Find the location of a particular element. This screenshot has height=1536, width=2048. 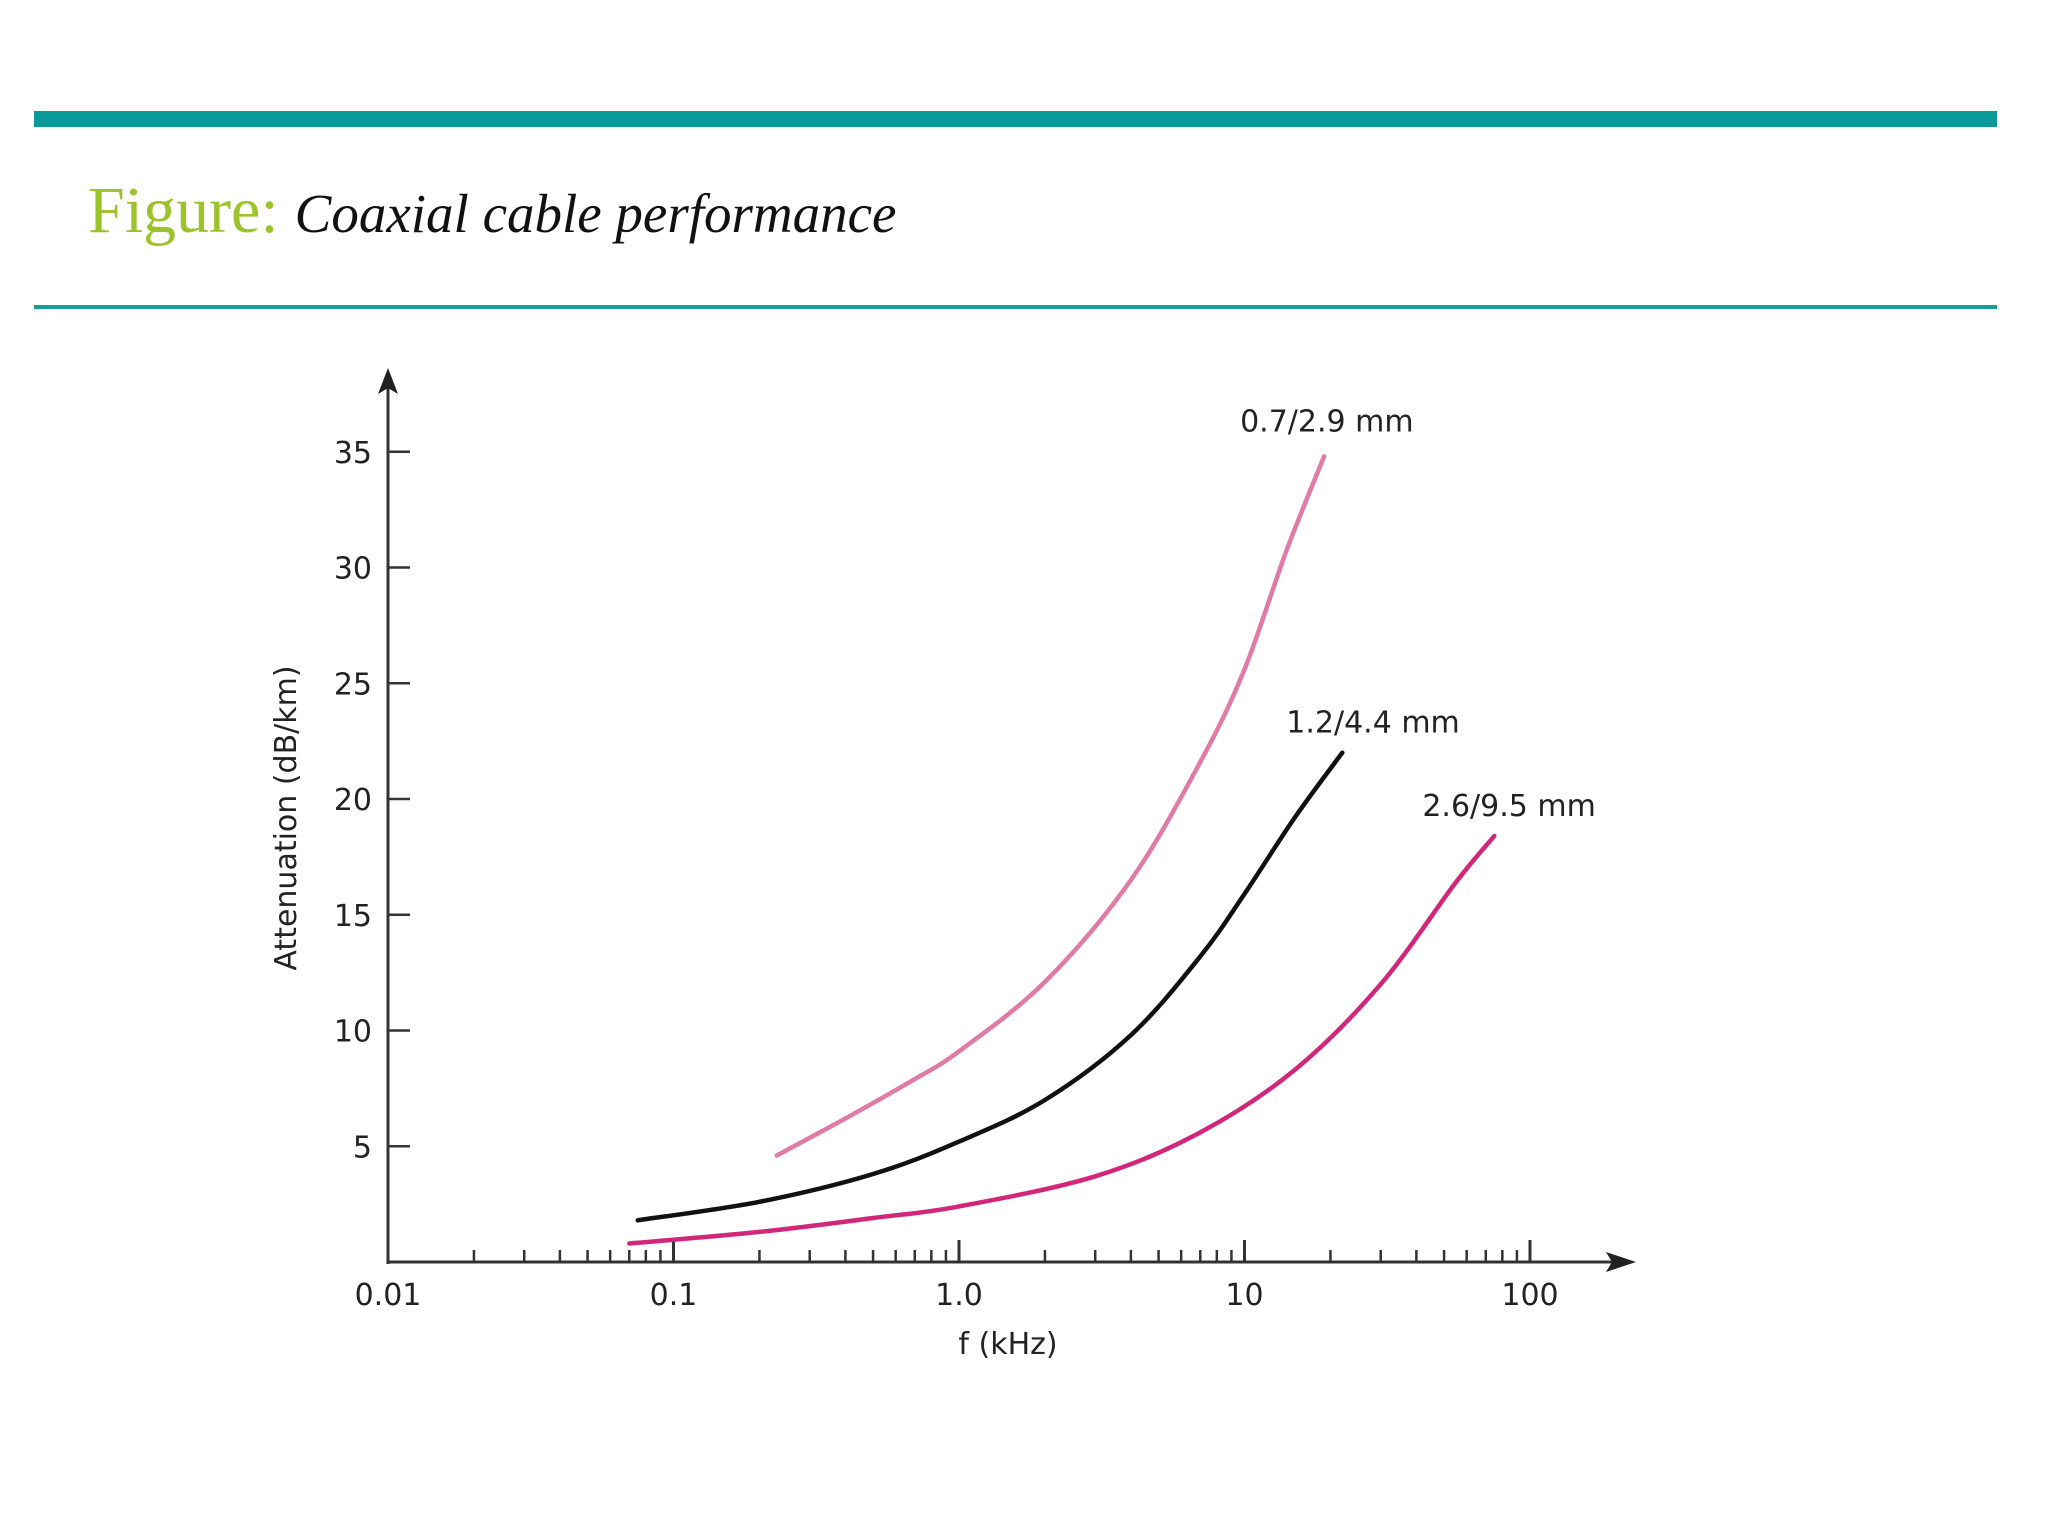

y-tick-label: 10 is located at coordinates (353, 1032).